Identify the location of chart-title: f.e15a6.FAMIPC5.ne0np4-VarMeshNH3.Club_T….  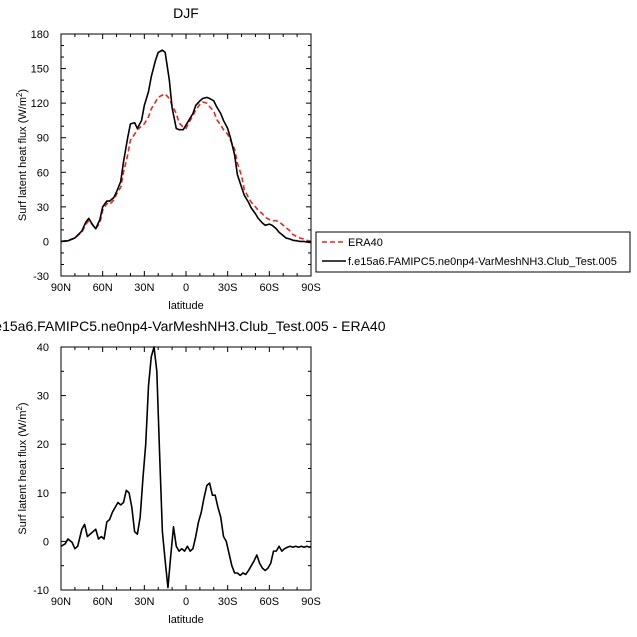
(193, 326).